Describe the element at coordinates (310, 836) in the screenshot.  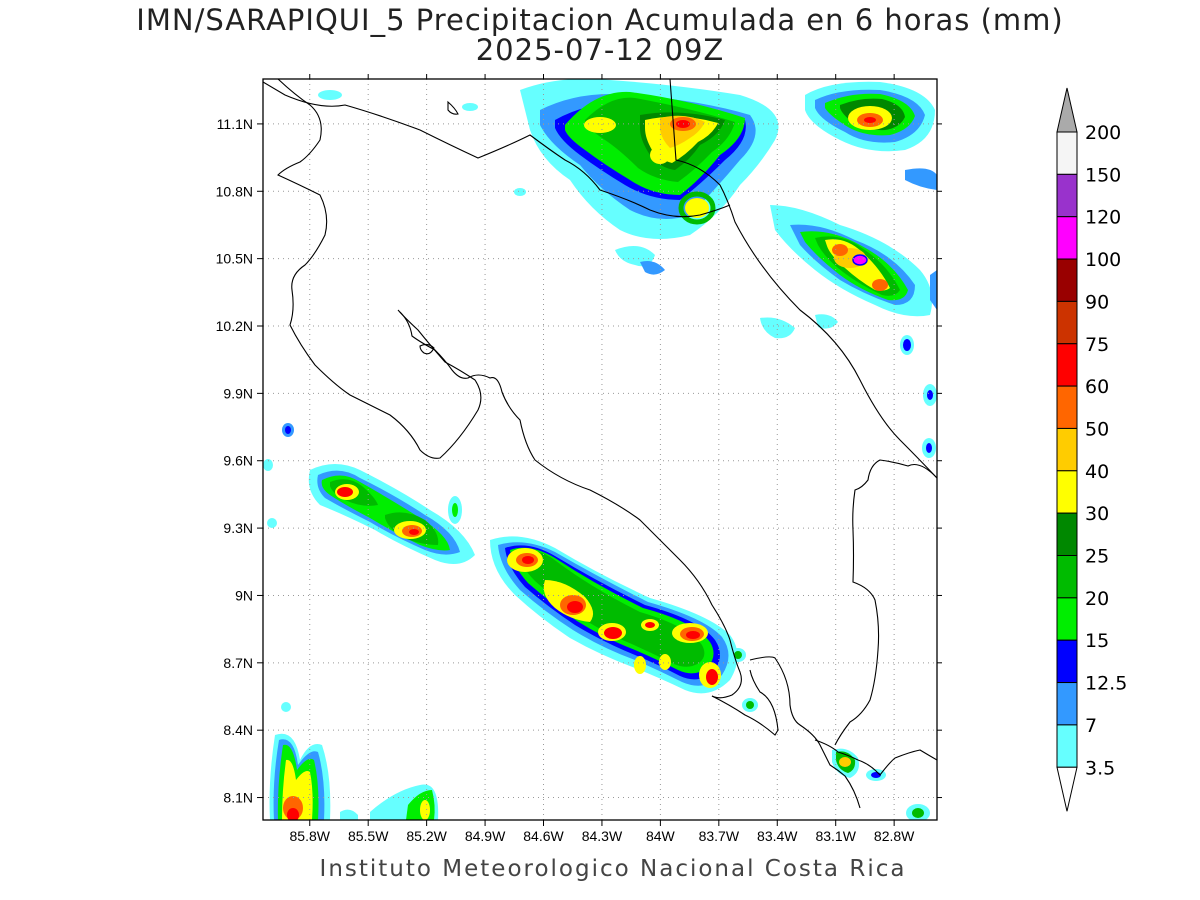
I see `x-tick-label: 85.8W` at that location.